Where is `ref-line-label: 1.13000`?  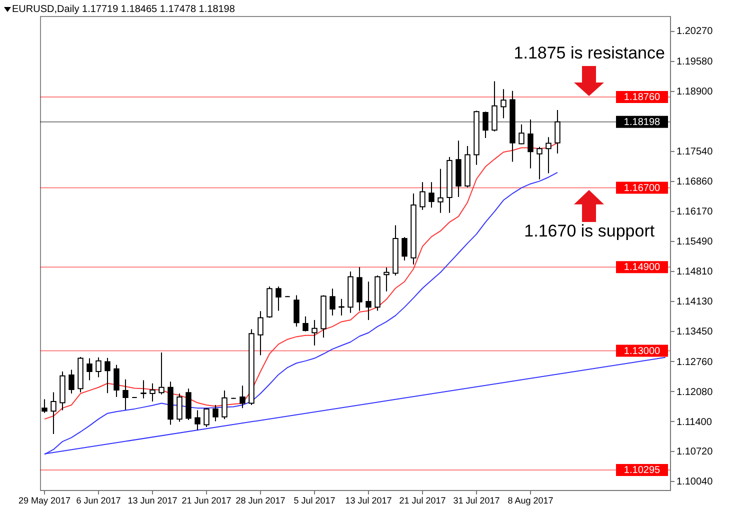 ref-line-label: 1.13000 is located at coordinates (642, 351).